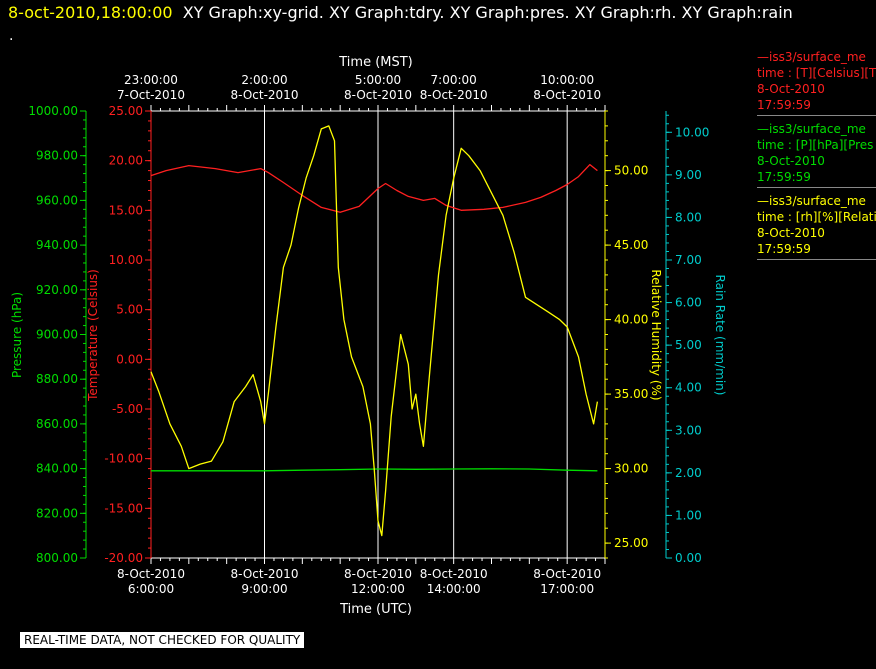 This screenshot has width=876, height=669. I want to click on x-axis-label: Time (UTC), so click(375, 609).